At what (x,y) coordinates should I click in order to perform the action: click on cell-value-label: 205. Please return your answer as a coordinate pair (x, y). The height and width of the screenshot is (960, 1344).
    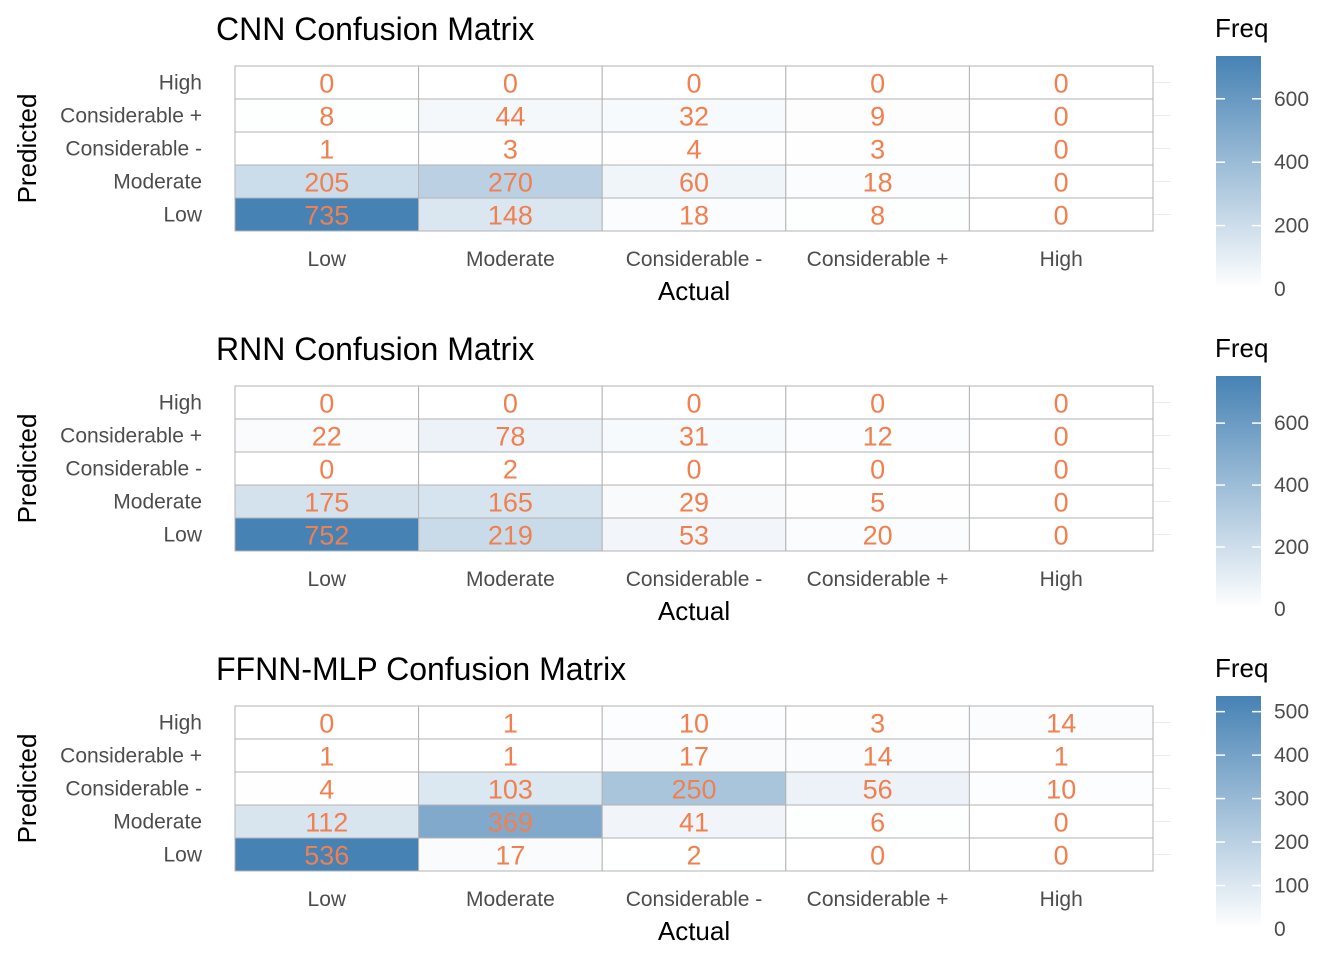
    Looking at the image, I should click on (326, 183).